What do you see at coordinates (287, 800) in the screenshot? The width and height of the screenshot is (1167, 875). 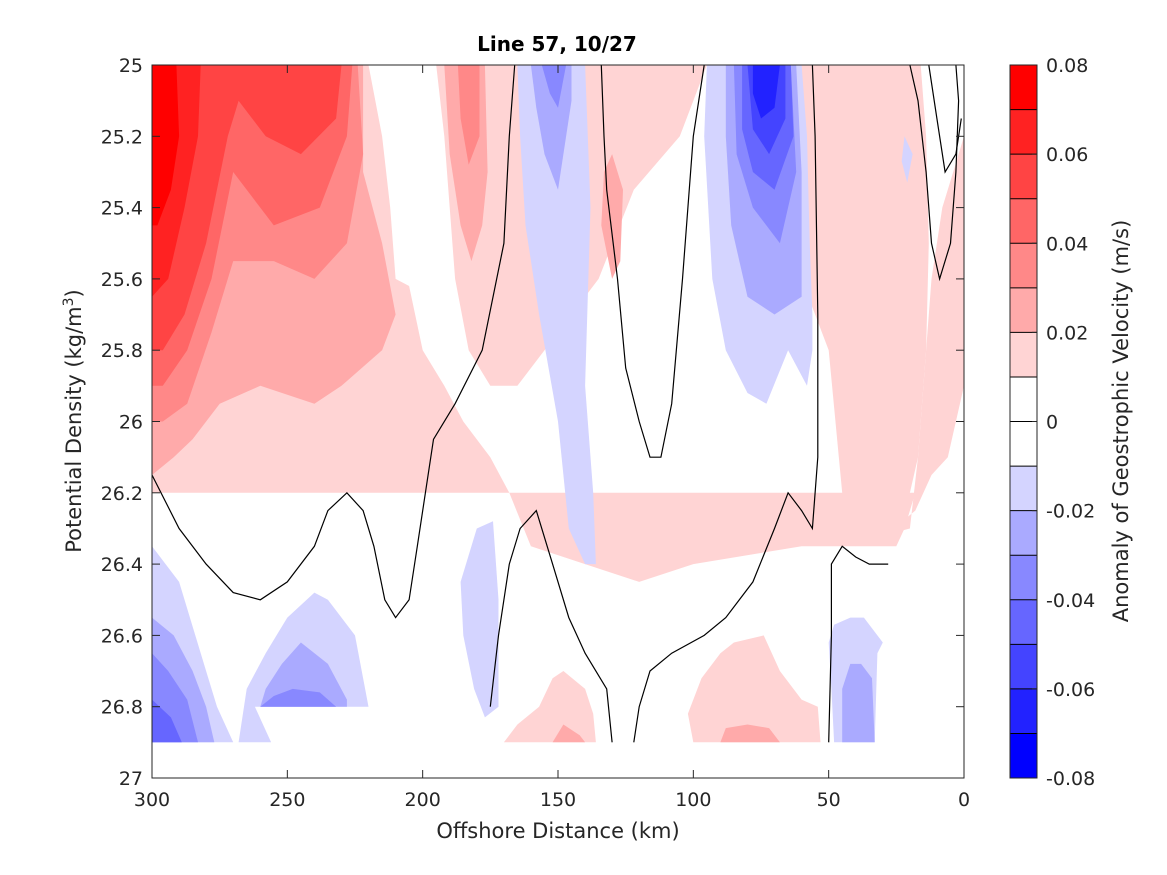 I see `x-tick-label-250: 250` at bounding box center [287, 800].